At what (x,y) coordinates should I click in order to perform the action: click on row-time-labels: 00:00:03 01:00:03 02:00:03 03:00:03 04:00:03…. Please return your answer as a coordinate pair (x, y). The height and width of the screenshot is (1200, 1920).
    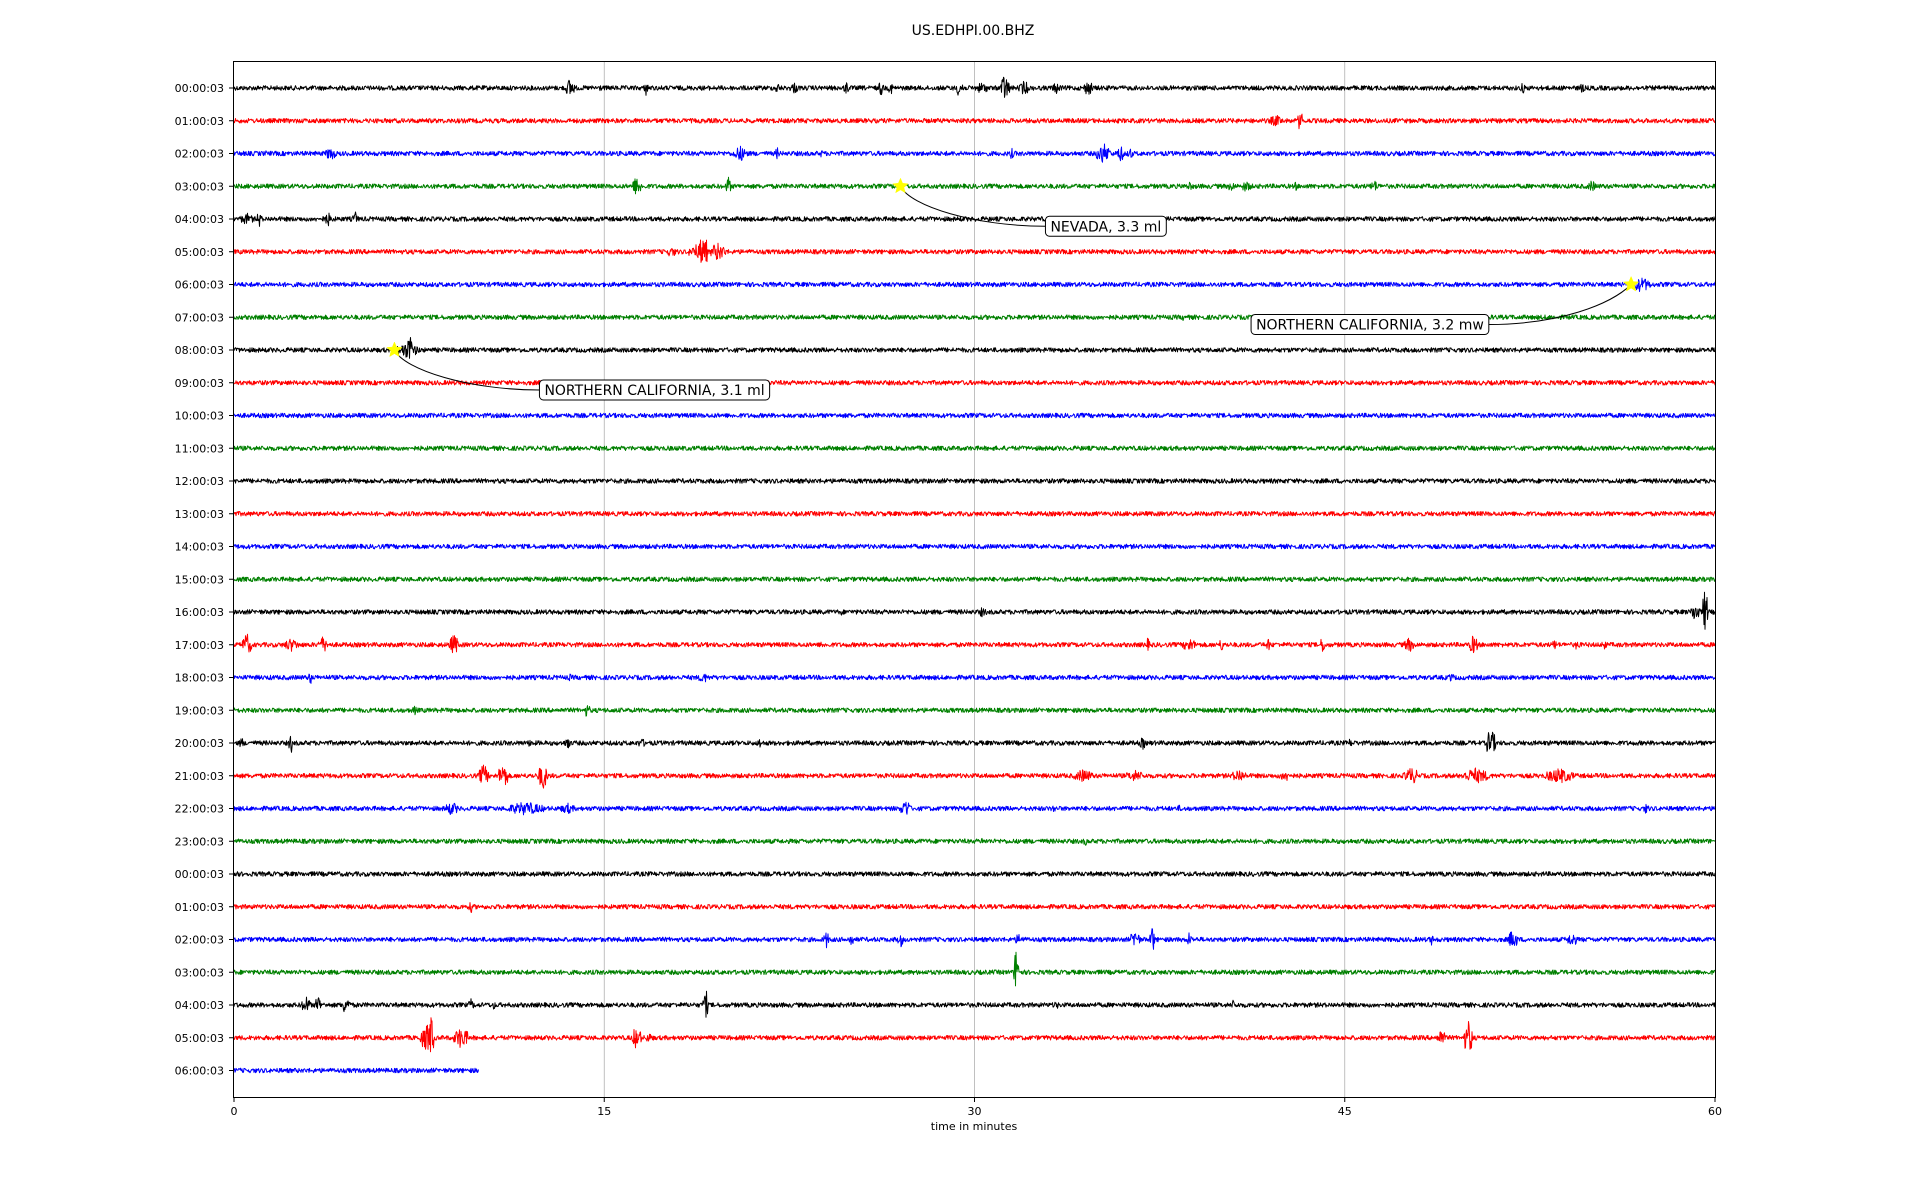
    Looking at the image, I should click on (204, 580).